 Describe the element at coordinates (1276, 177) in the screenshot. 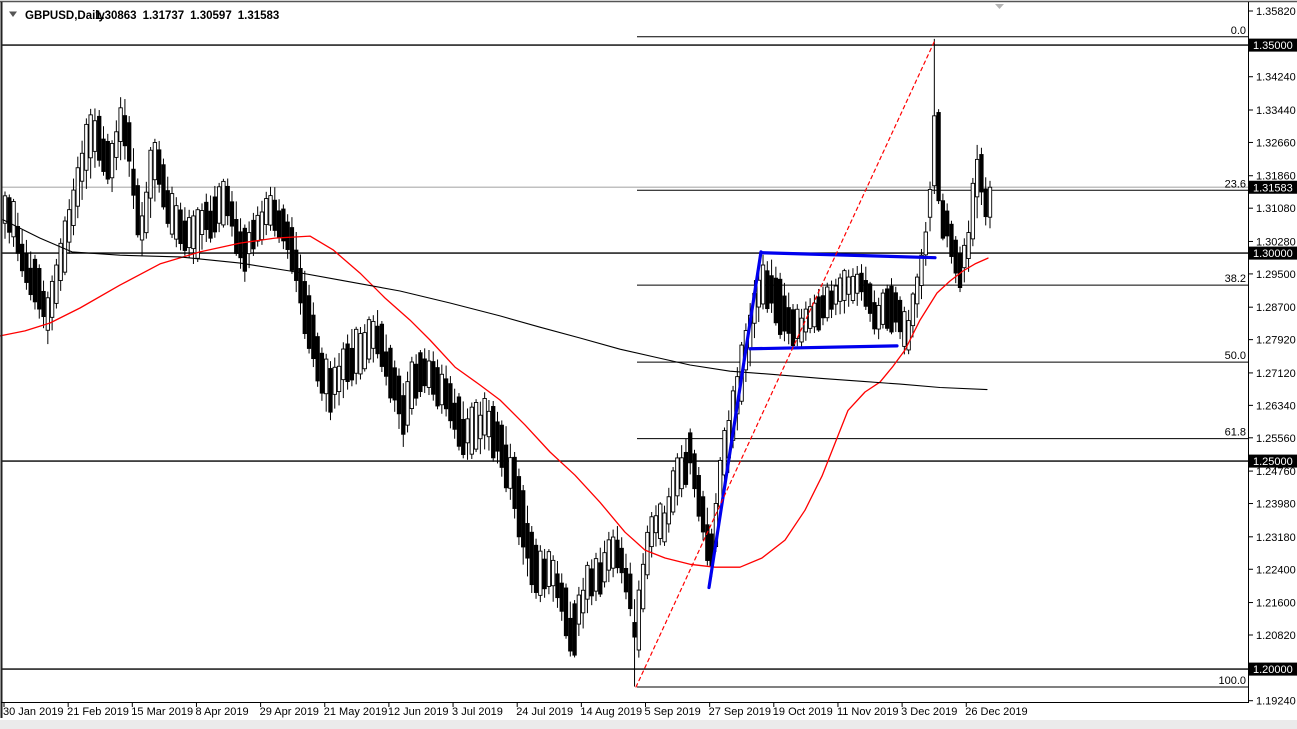

I see `price-tick-label: 1.31860` at that location.